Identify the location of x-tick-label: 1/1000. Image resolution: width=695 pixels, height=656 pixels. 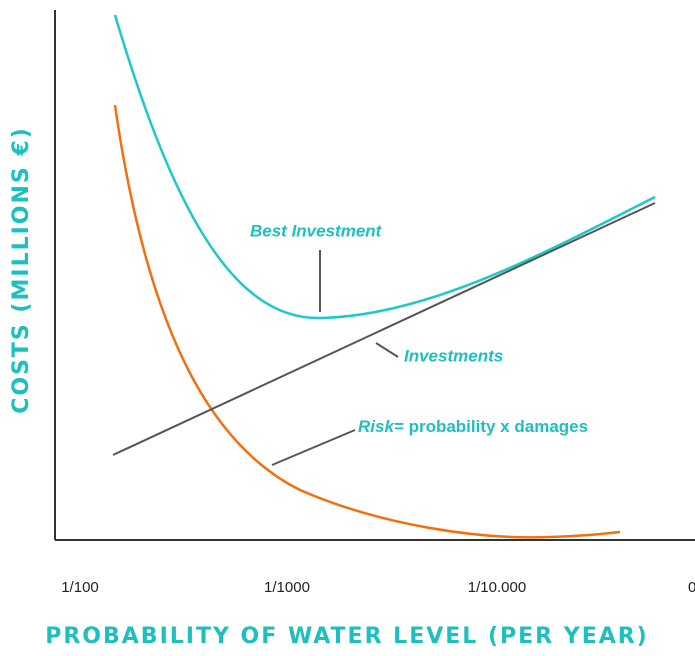
(287, 587).